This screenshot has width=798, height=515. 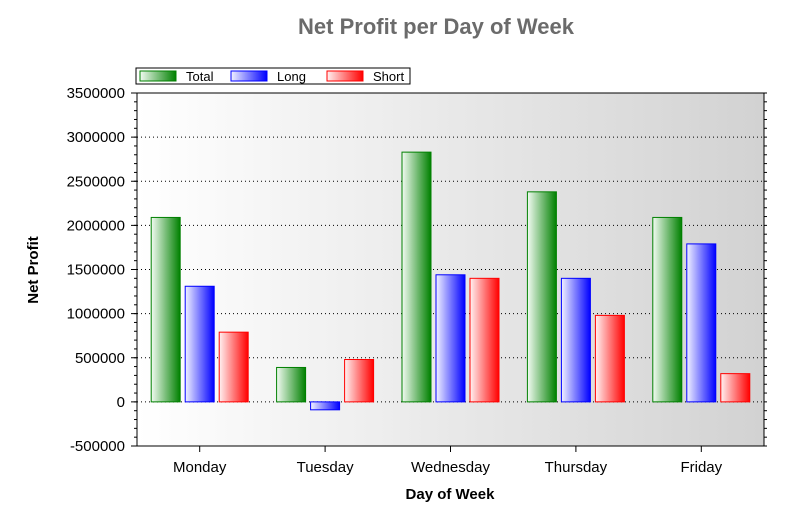 I want to click on bar-total-tuesday, so click(x=291, y=384).